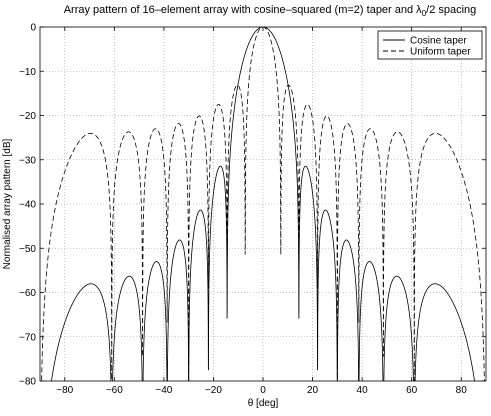 The width and height of the screenshot is (491, 416). I want to click on x-tick-label: 40, so click(363, 390).